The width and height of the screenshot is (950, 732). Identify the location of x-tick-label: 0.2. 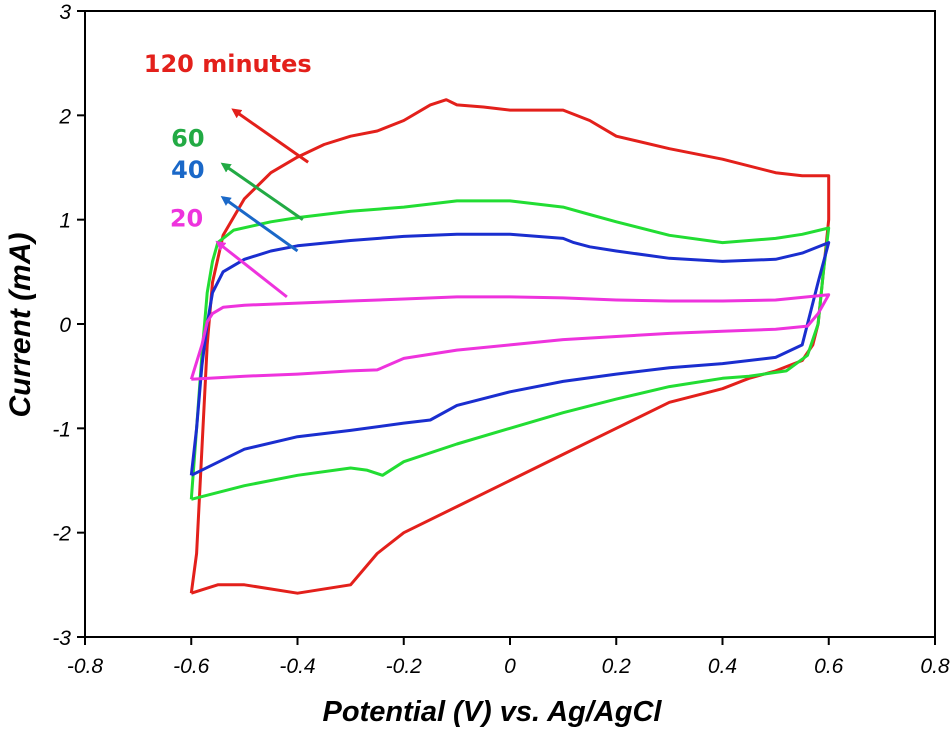
(617, 666).